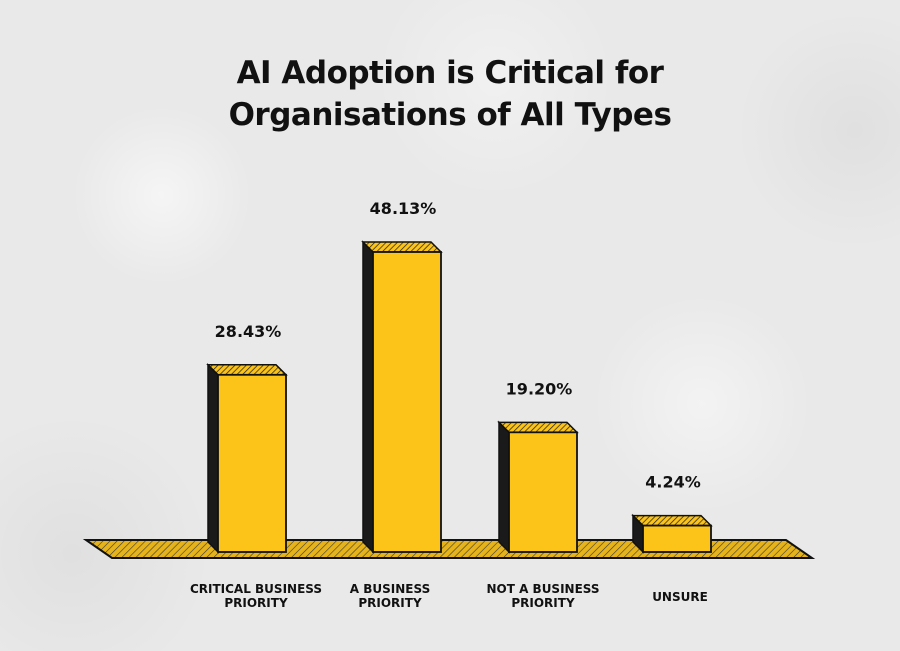 The image size is (900, 651). I want to click on category-label-2-line-1: PRIORITY, so click(543, 603).